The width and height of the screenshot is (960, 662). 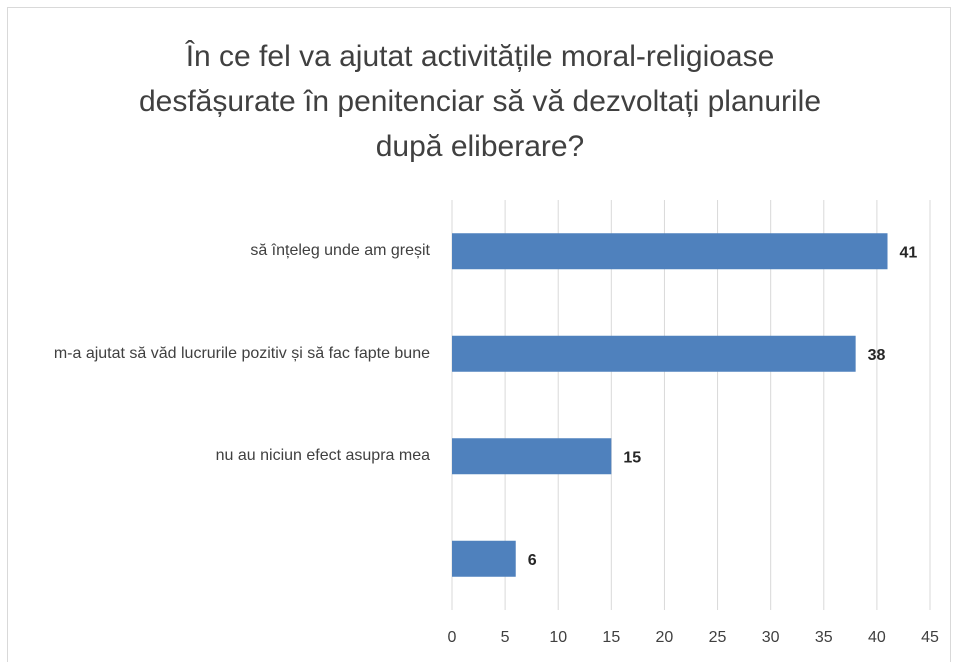 What do you see at coordinates (322, 456) in the screenshot?
I see `y-tick-label: nu au niciun efect asupra mea` at bounding box center [322, 456].